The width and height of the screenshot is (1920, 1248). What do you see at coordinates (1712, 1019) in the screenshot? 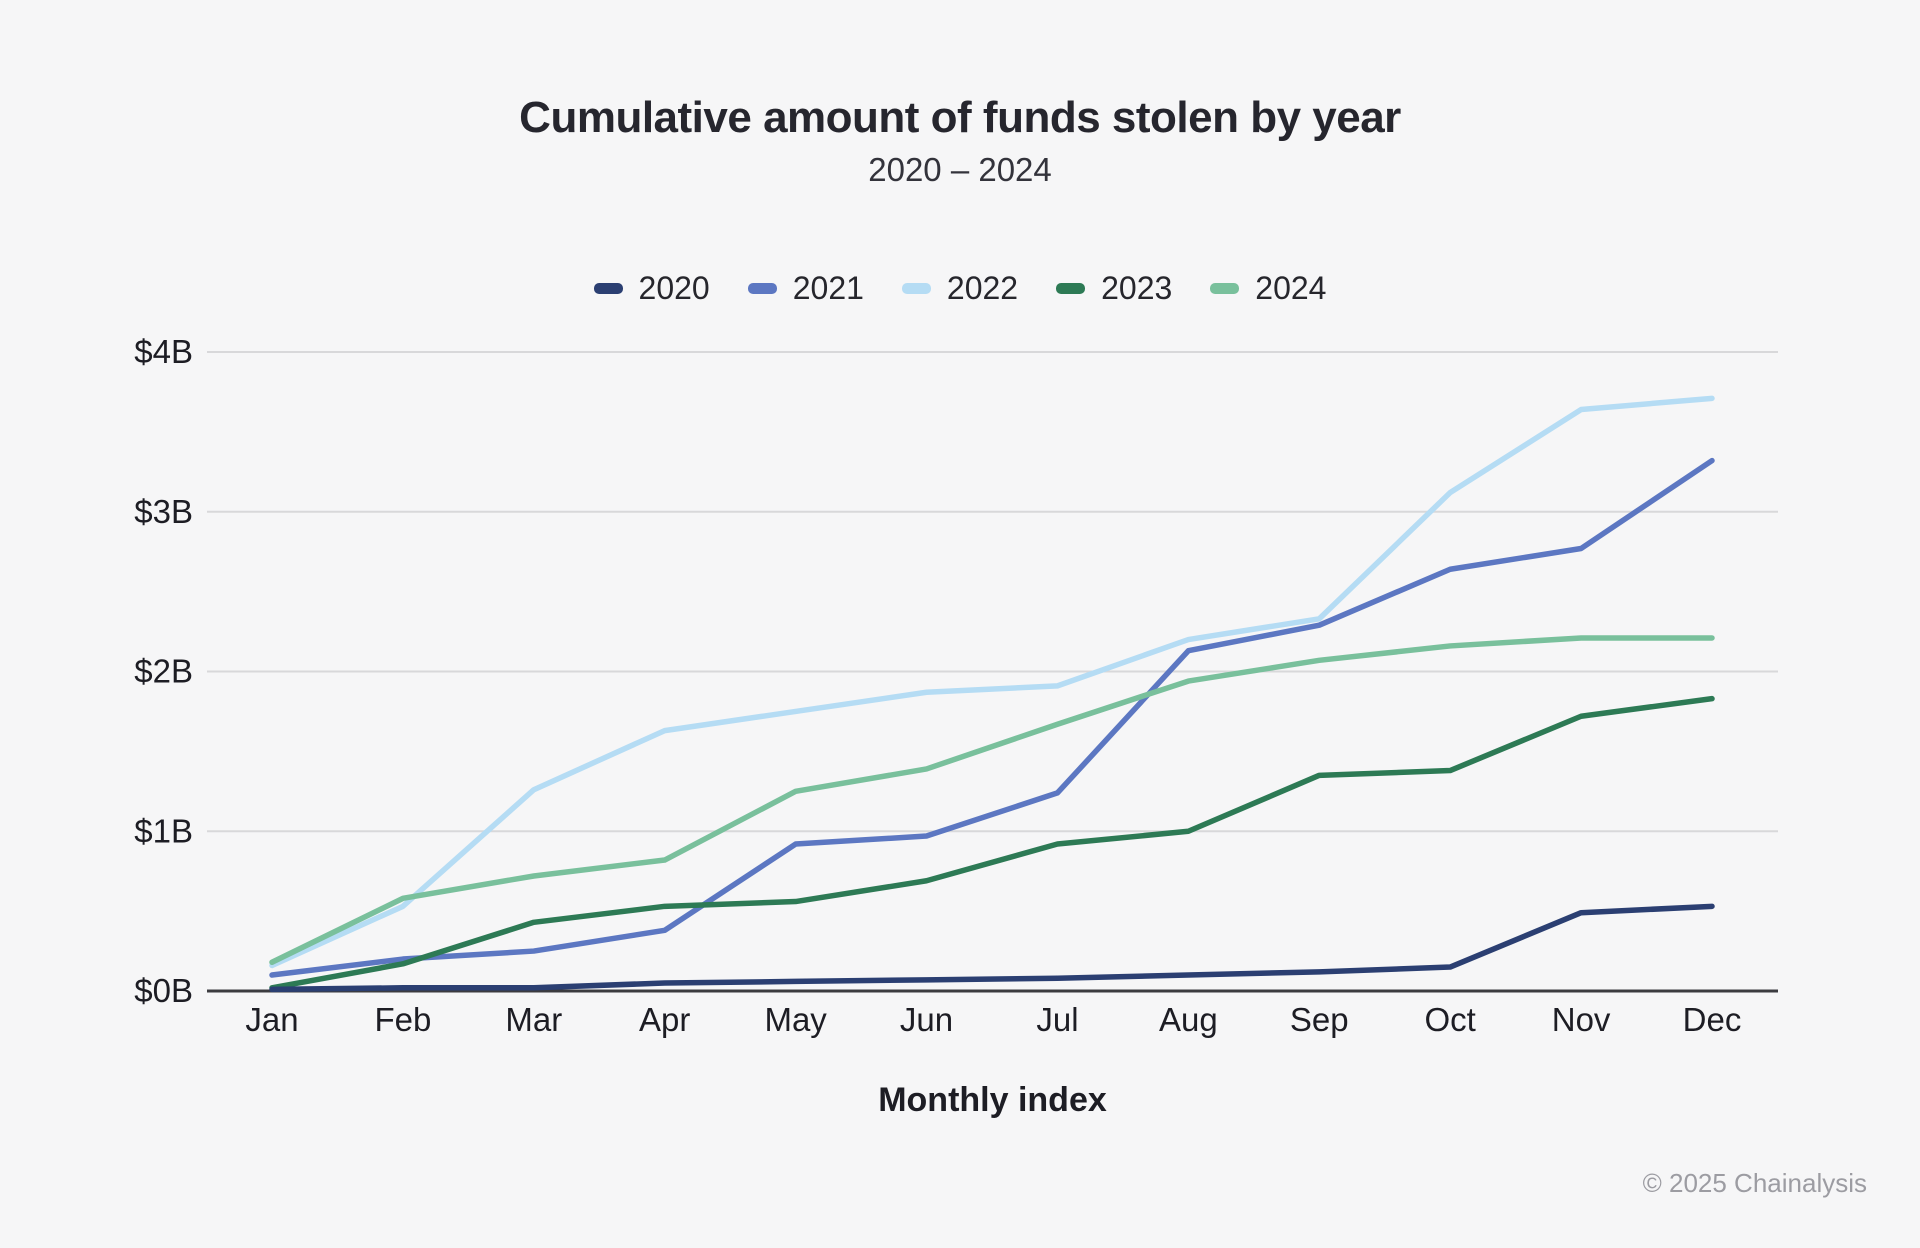
I see `x-tick-label: Dec` at bounding box center [1712, 1019].